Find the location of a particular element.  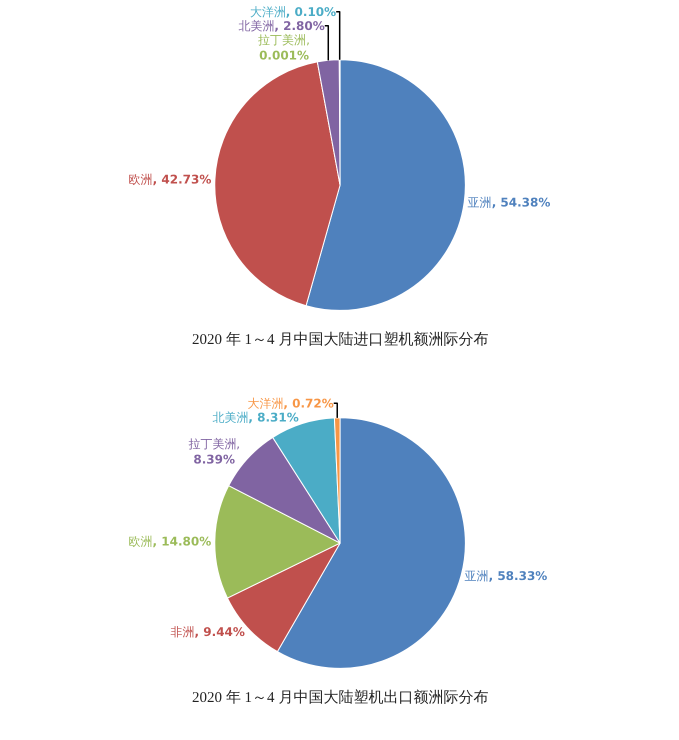

data-label: , 8.31% is located at coordinates (273, 417).